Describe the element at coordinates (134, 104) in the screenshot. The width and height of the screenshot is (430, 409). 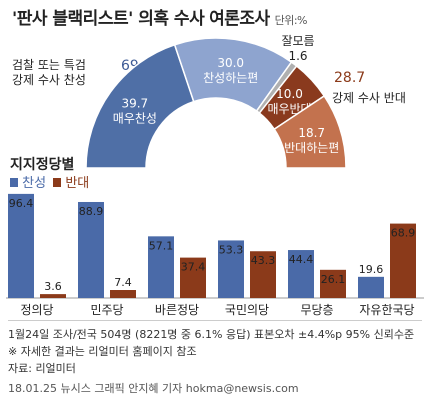
I see `donut-slice-value-0: 39.7` at that location.